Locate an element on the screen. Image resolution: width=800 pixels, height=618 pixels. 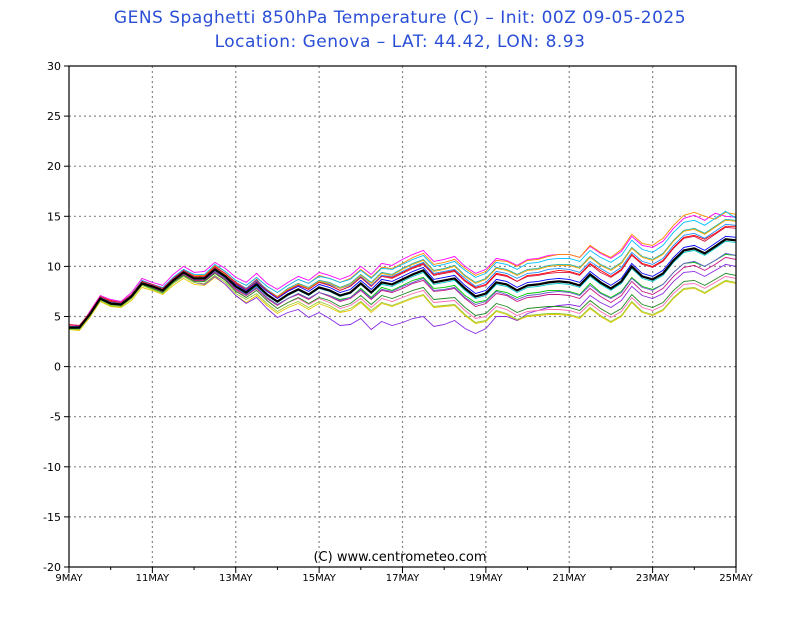
ensemble-mean is located at coordinates (403, 283).